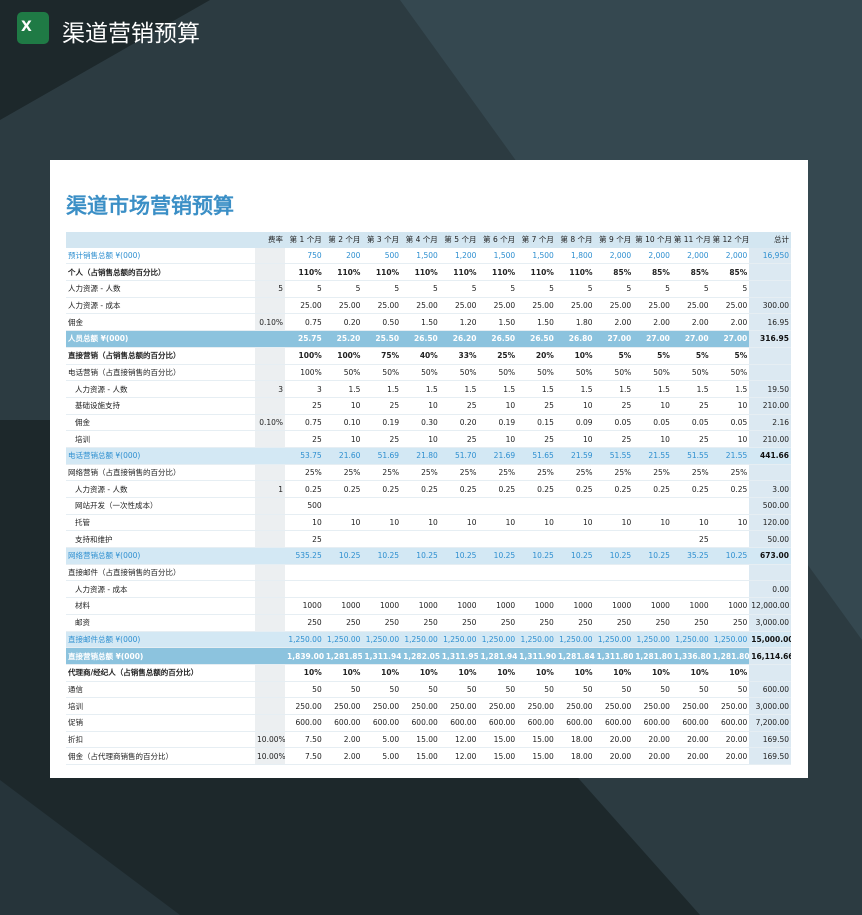  Describe the element at coordinates (770, 523) in the screenshot. I see `cell: 120.00` at that location.